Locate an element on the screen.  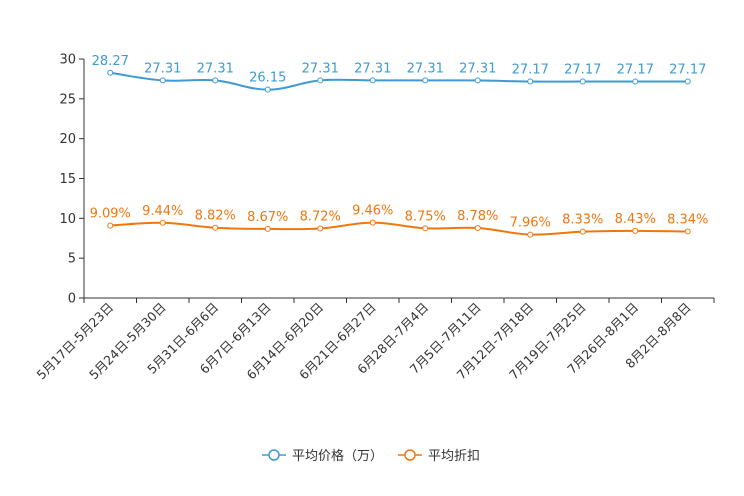
data-label: 7.96% is located at coordinates (530, 223).